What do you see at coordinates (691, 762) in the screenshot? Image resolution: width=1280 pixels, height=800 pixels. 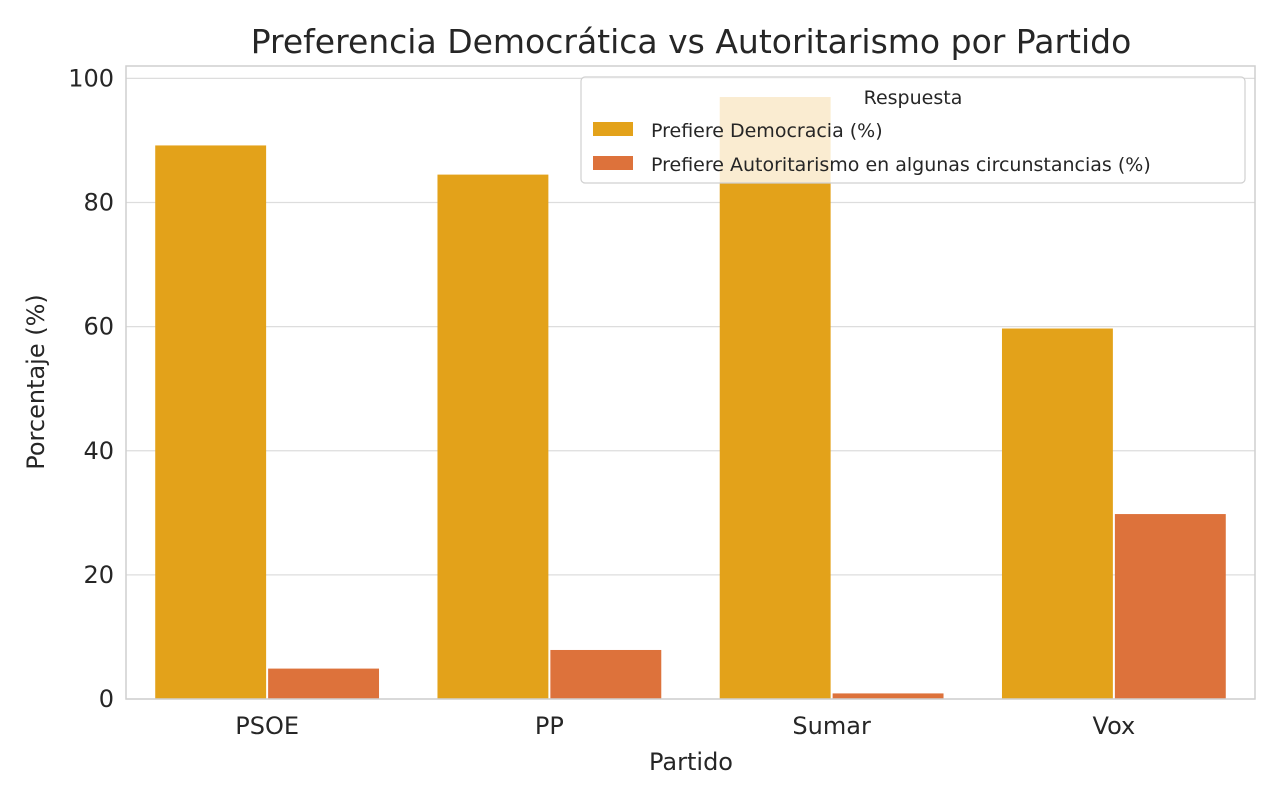 I see `x-axis-label: Partido` at bounding box center [691, 762].